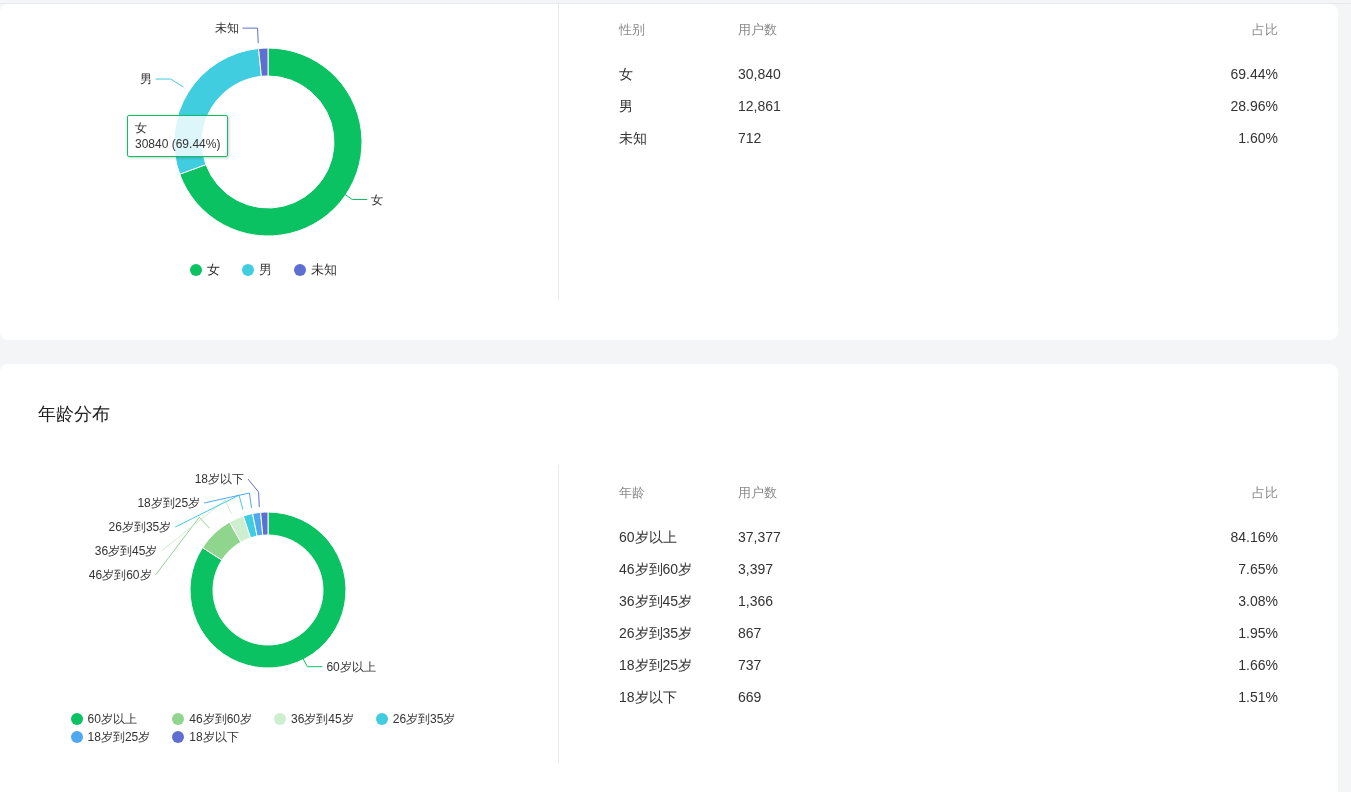  I want to click on text: 867, so click(750, 633).